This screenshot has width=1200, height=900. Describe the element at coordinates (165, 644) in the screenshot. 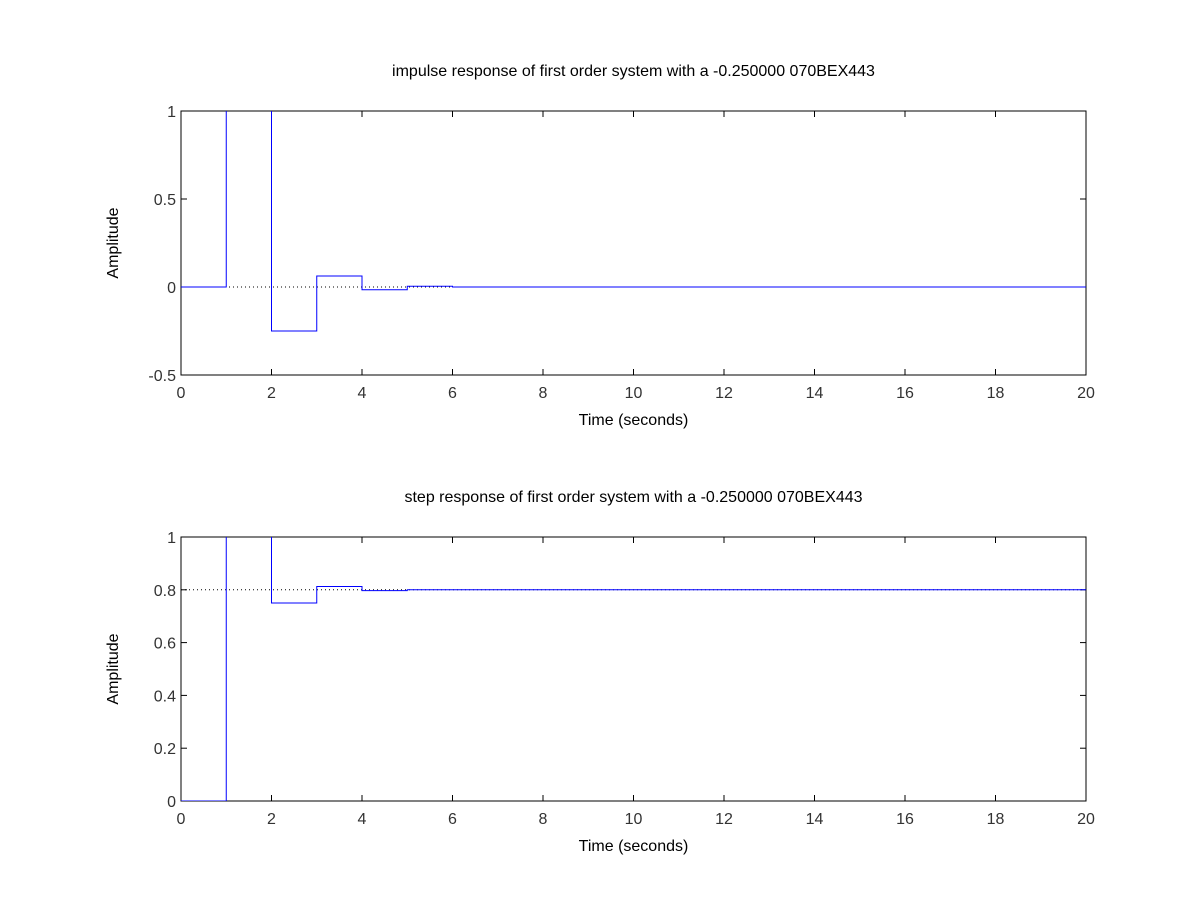

I see `chart-1-y-tick-label: 0.6` at that location.